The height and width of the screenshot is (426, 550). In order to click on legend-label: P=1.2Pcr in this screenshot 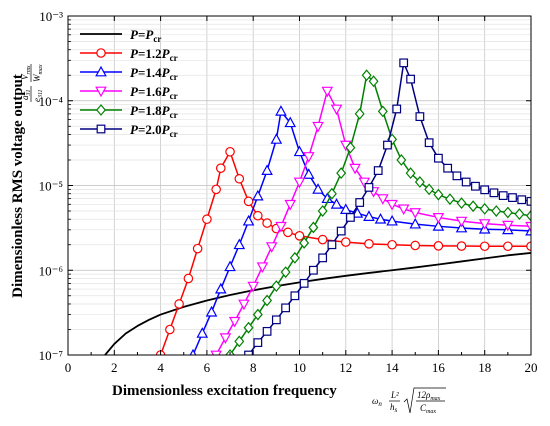, I will do `click(154, 54)`.